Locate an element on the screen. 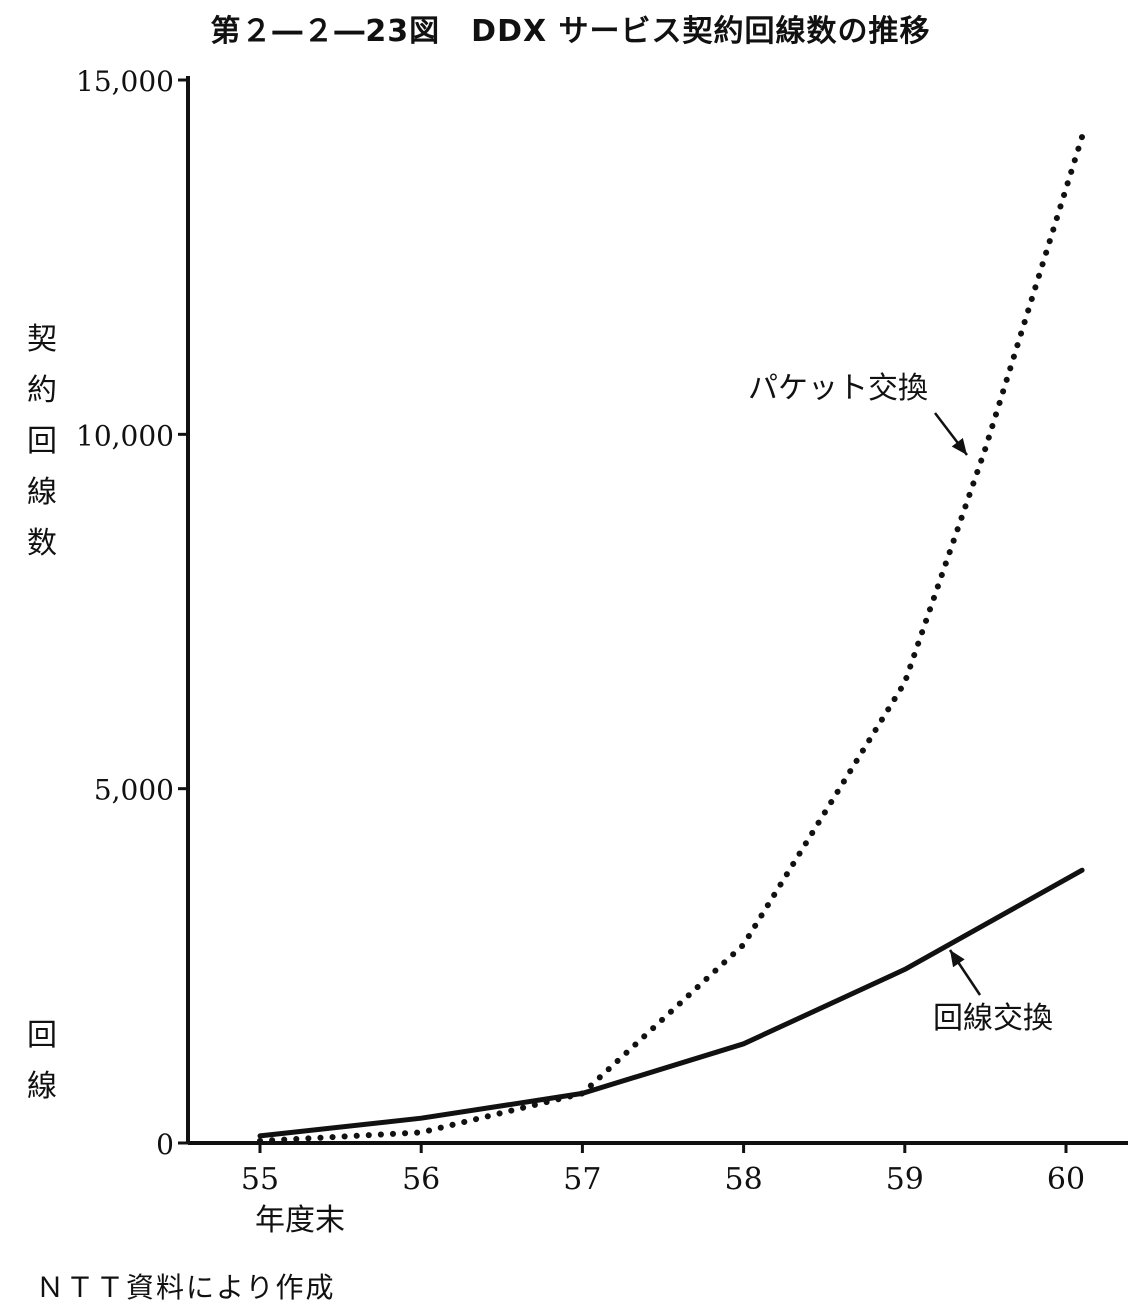 The image size is (1141, 1313). y-axis-unit-label: 回 線 is located at coordinates (42, 1061).